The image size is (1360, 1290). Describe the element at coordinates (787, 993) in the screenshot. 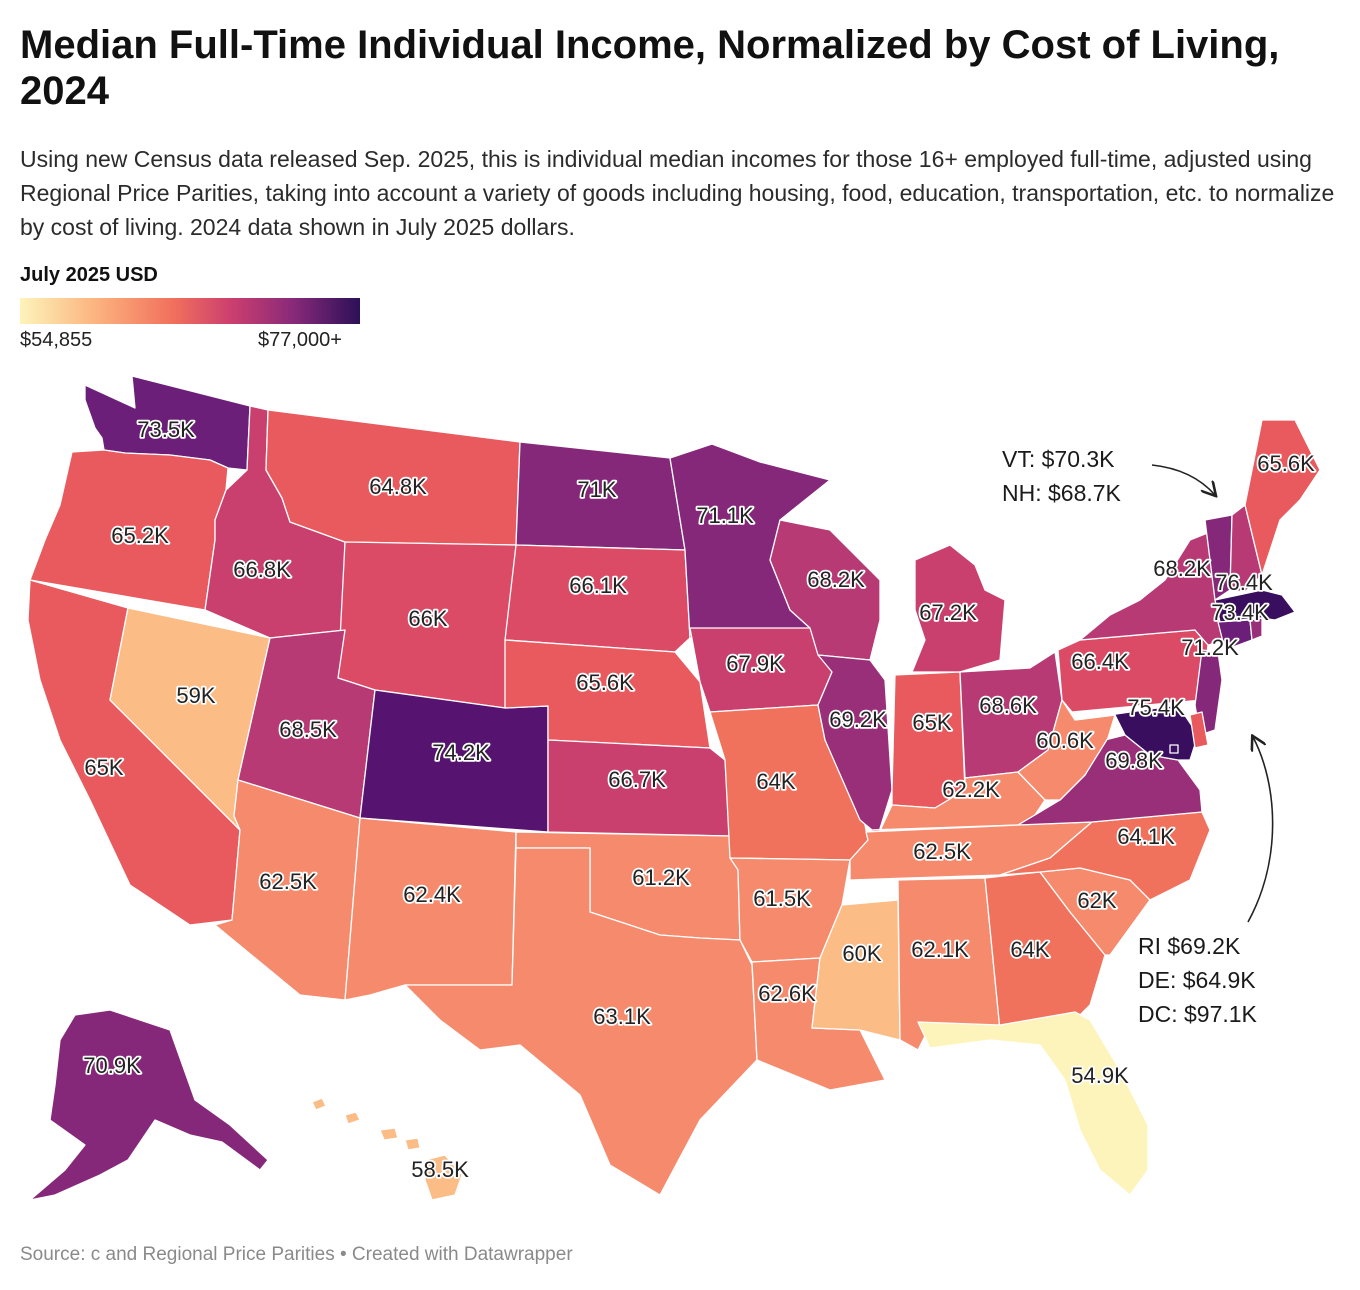

I see `state-label-la: 62.6K` at that location.